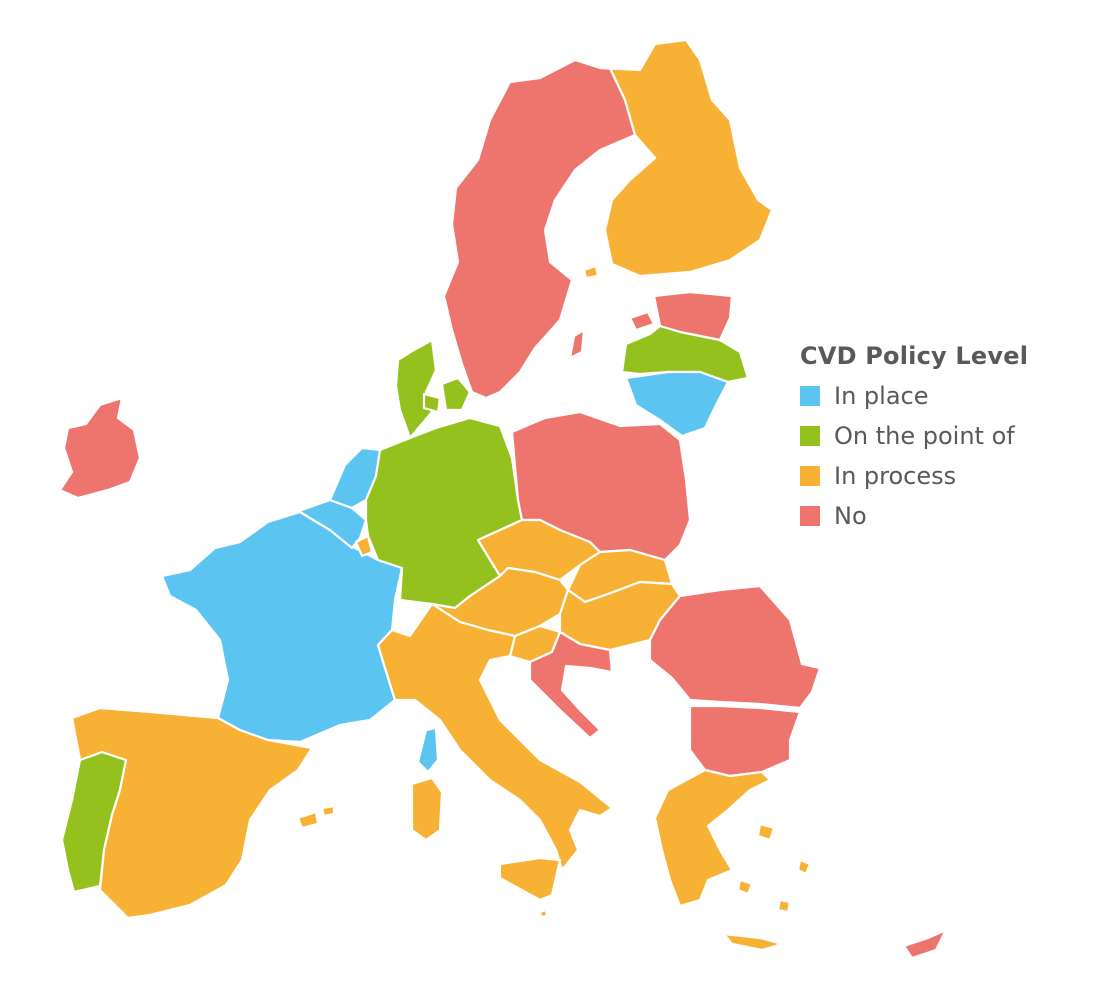 This screenshot has height=992, width=1111. Describe the element at coordinates (735, 647) in the screenshot. I see `country-romania` at that location.